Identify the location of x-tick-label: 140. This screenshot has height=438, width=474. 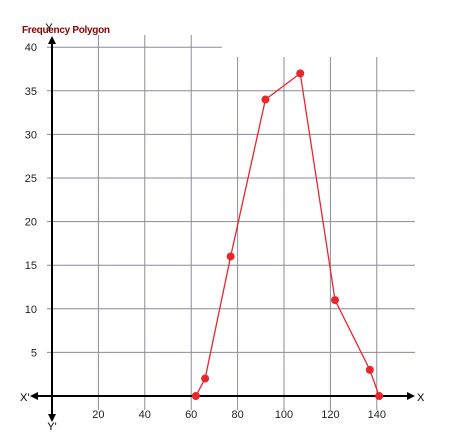
(377, 415).